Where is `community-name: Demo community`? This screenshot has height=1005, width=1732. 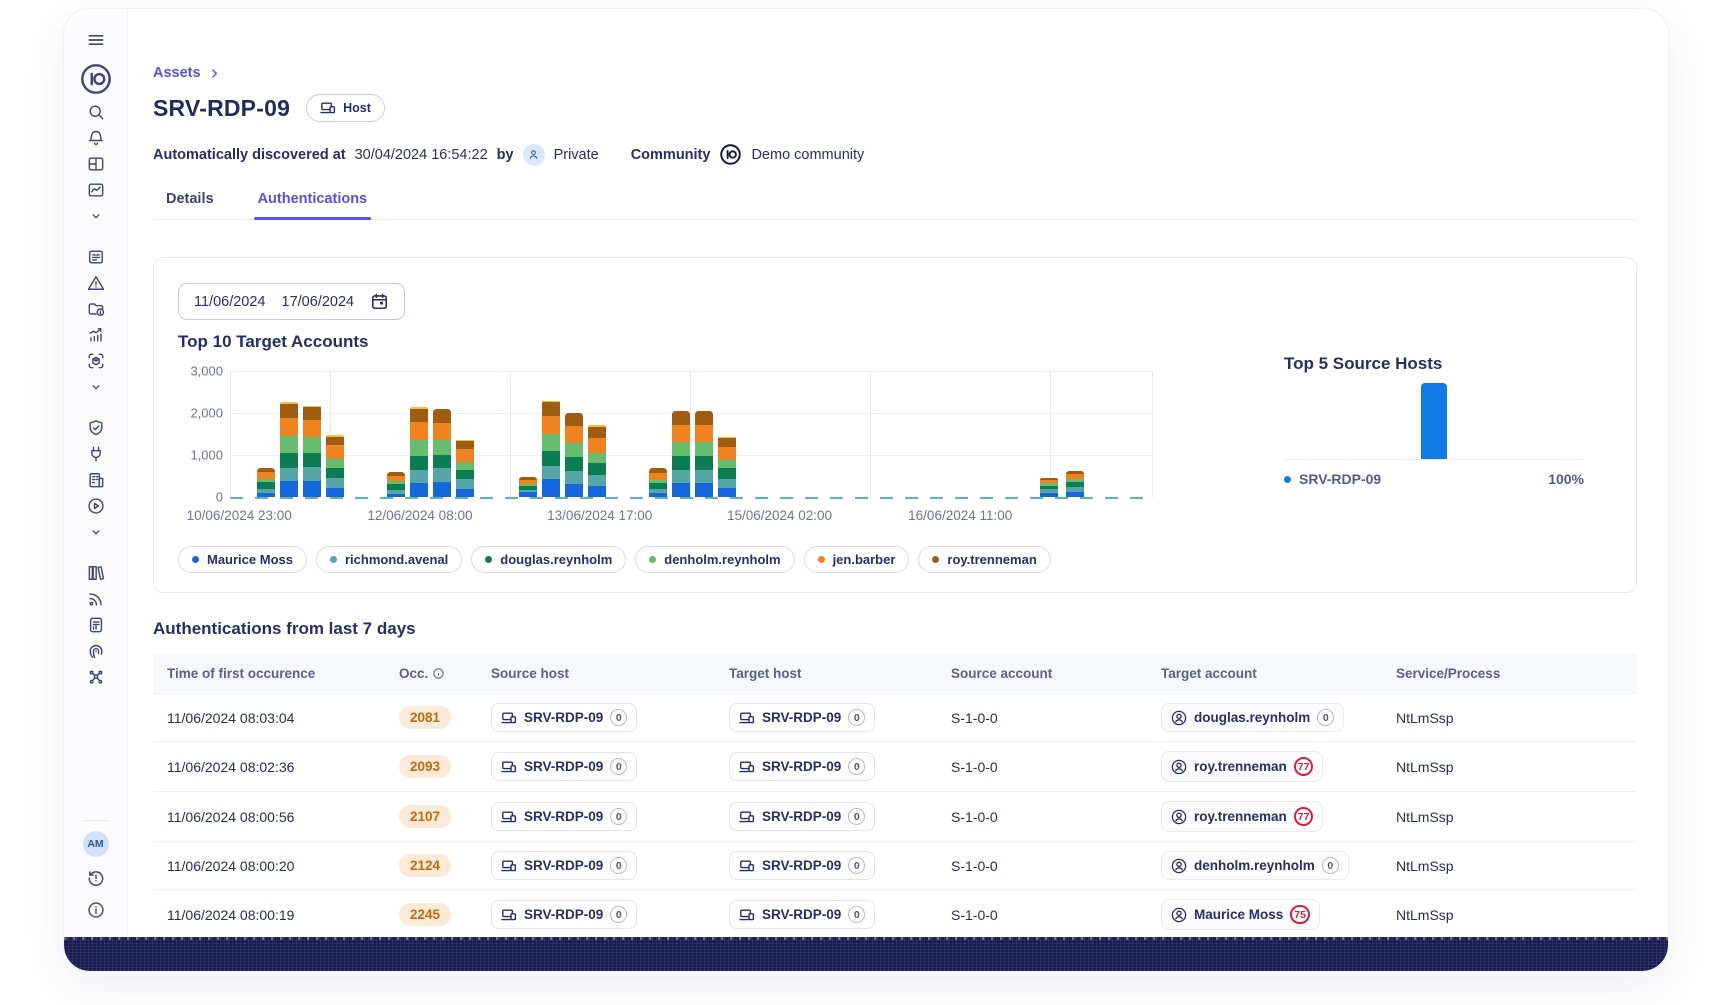 community-name: Demo community is located at coordinates (808, 154).